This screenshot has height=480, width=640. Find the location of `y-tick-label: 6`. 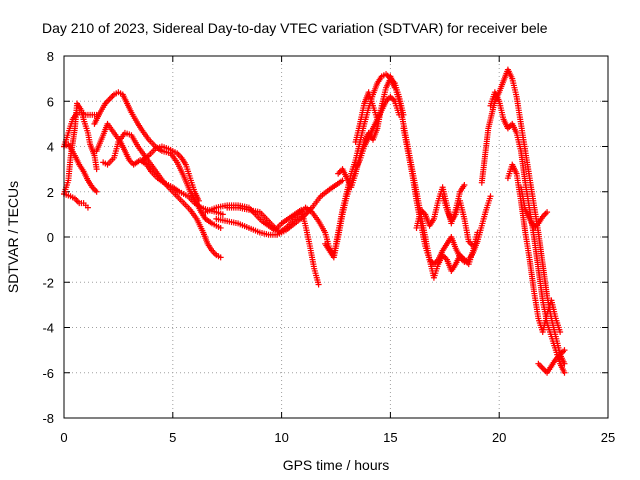

y-tick-label: 6 is located at coordinates (50, 101).